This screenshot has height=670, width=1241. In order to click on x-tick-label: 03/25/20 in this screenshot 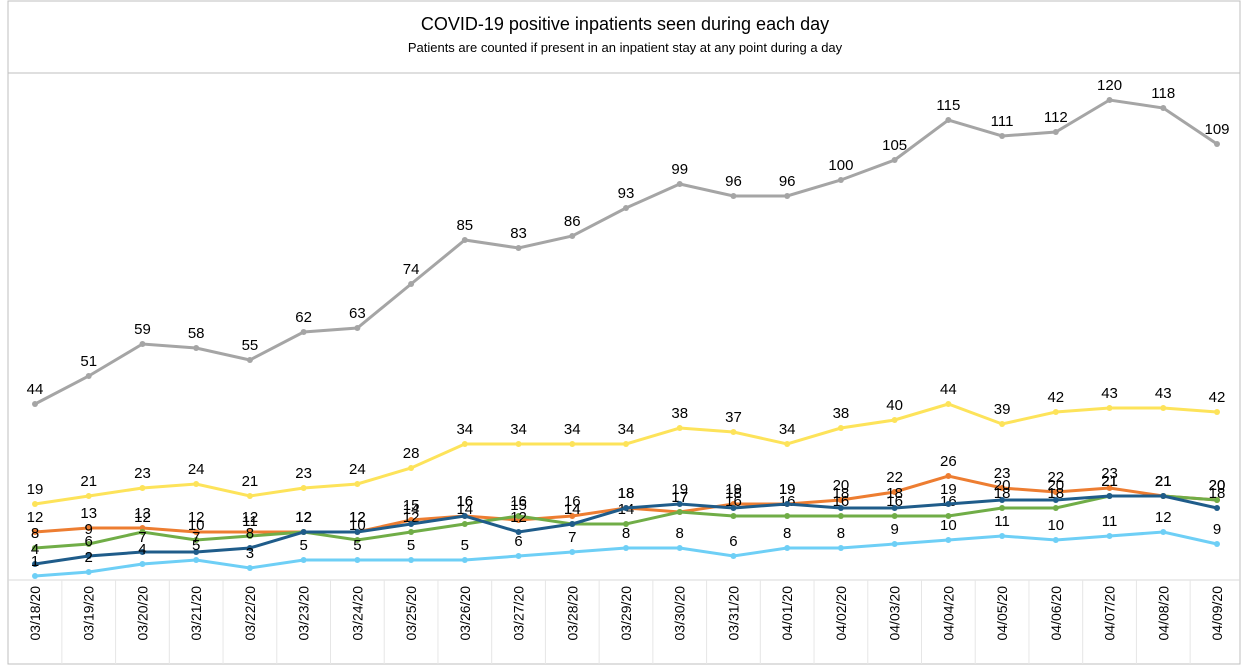, I will do `click(411, 613)`.